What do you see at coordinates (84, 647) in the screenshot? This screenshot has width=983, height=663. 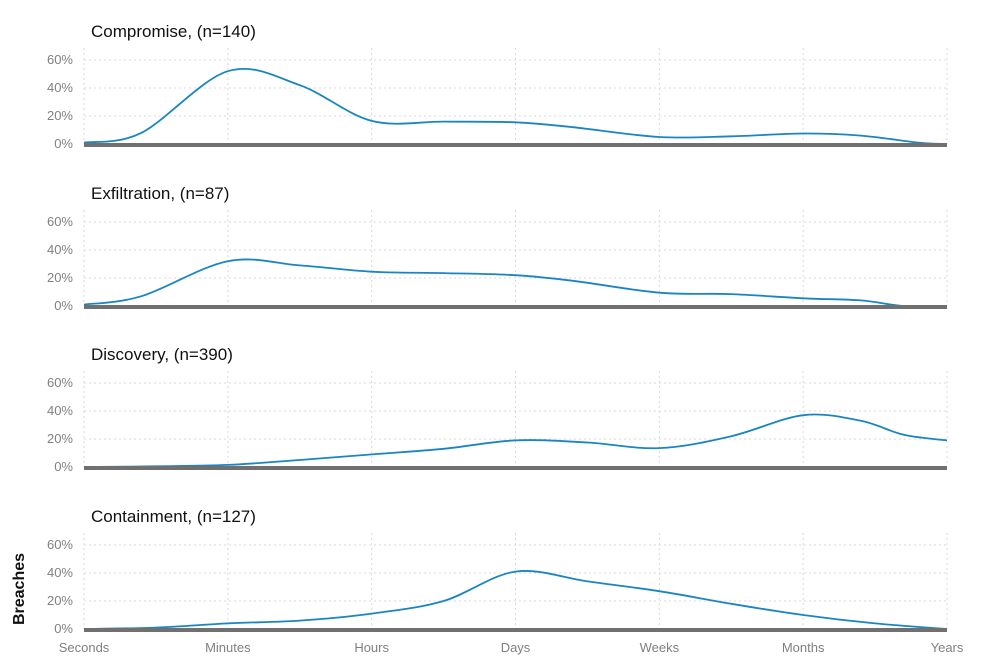 I see `x-tick-label: Seconds` at bounding box center [84, 647].